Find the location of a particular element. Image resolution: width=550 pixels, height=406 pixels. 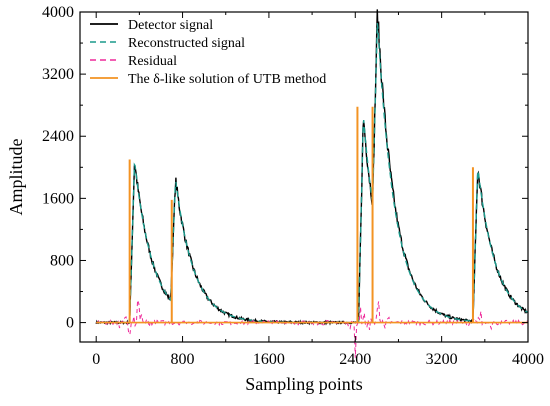

y-tick-label: 1600 is located at coordinates (58, 198).